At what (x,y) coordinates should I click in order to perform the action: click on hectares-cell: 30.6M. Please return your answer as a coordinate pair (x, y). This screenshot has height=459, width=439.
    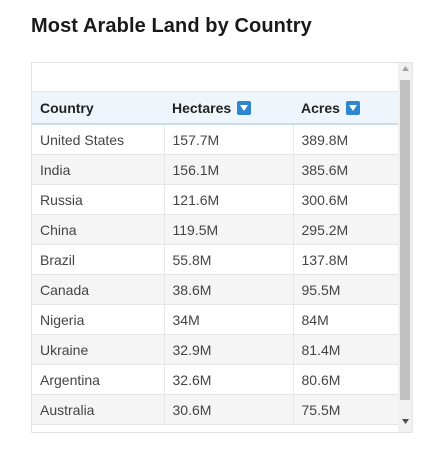
    Looking at the image, I should click on (229, 409).